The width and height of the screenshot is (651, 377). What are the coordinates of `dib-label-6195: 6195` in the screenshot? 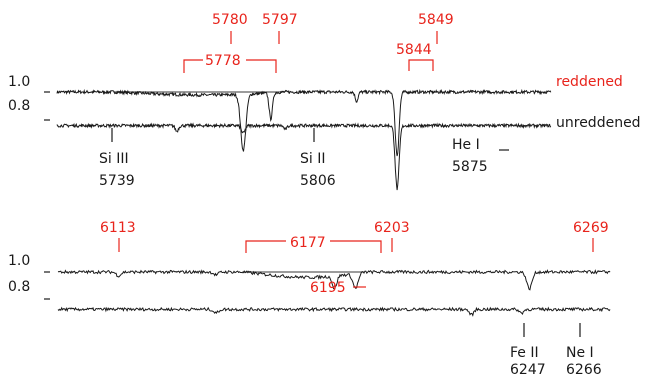 It's located at (328, 288).